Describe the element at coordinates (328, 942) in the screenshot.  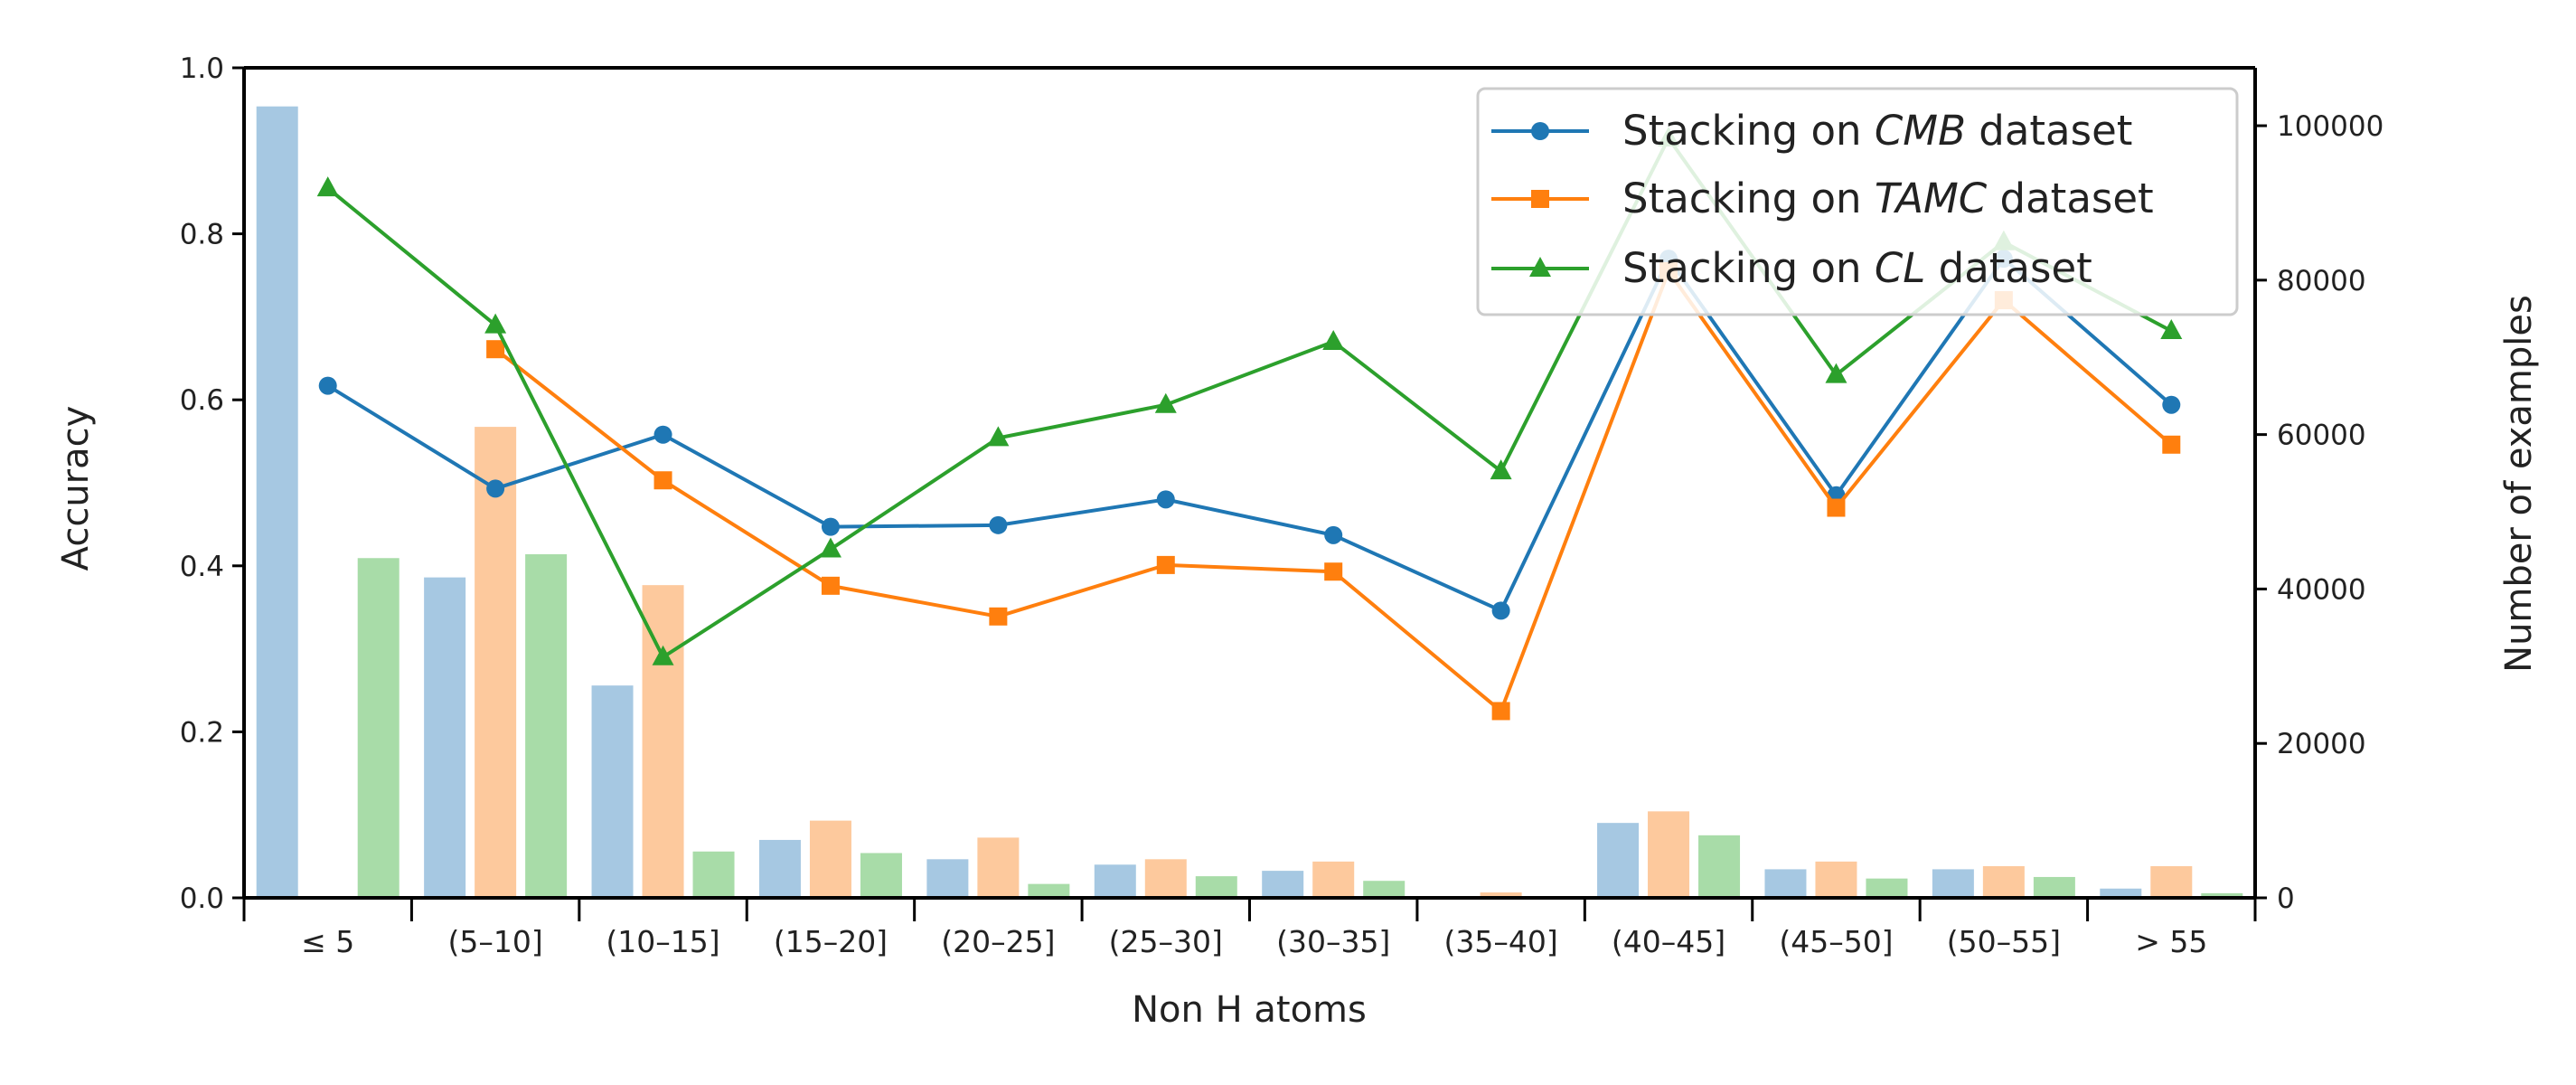
I see `x-tick-label: ≤ 5` at that location.